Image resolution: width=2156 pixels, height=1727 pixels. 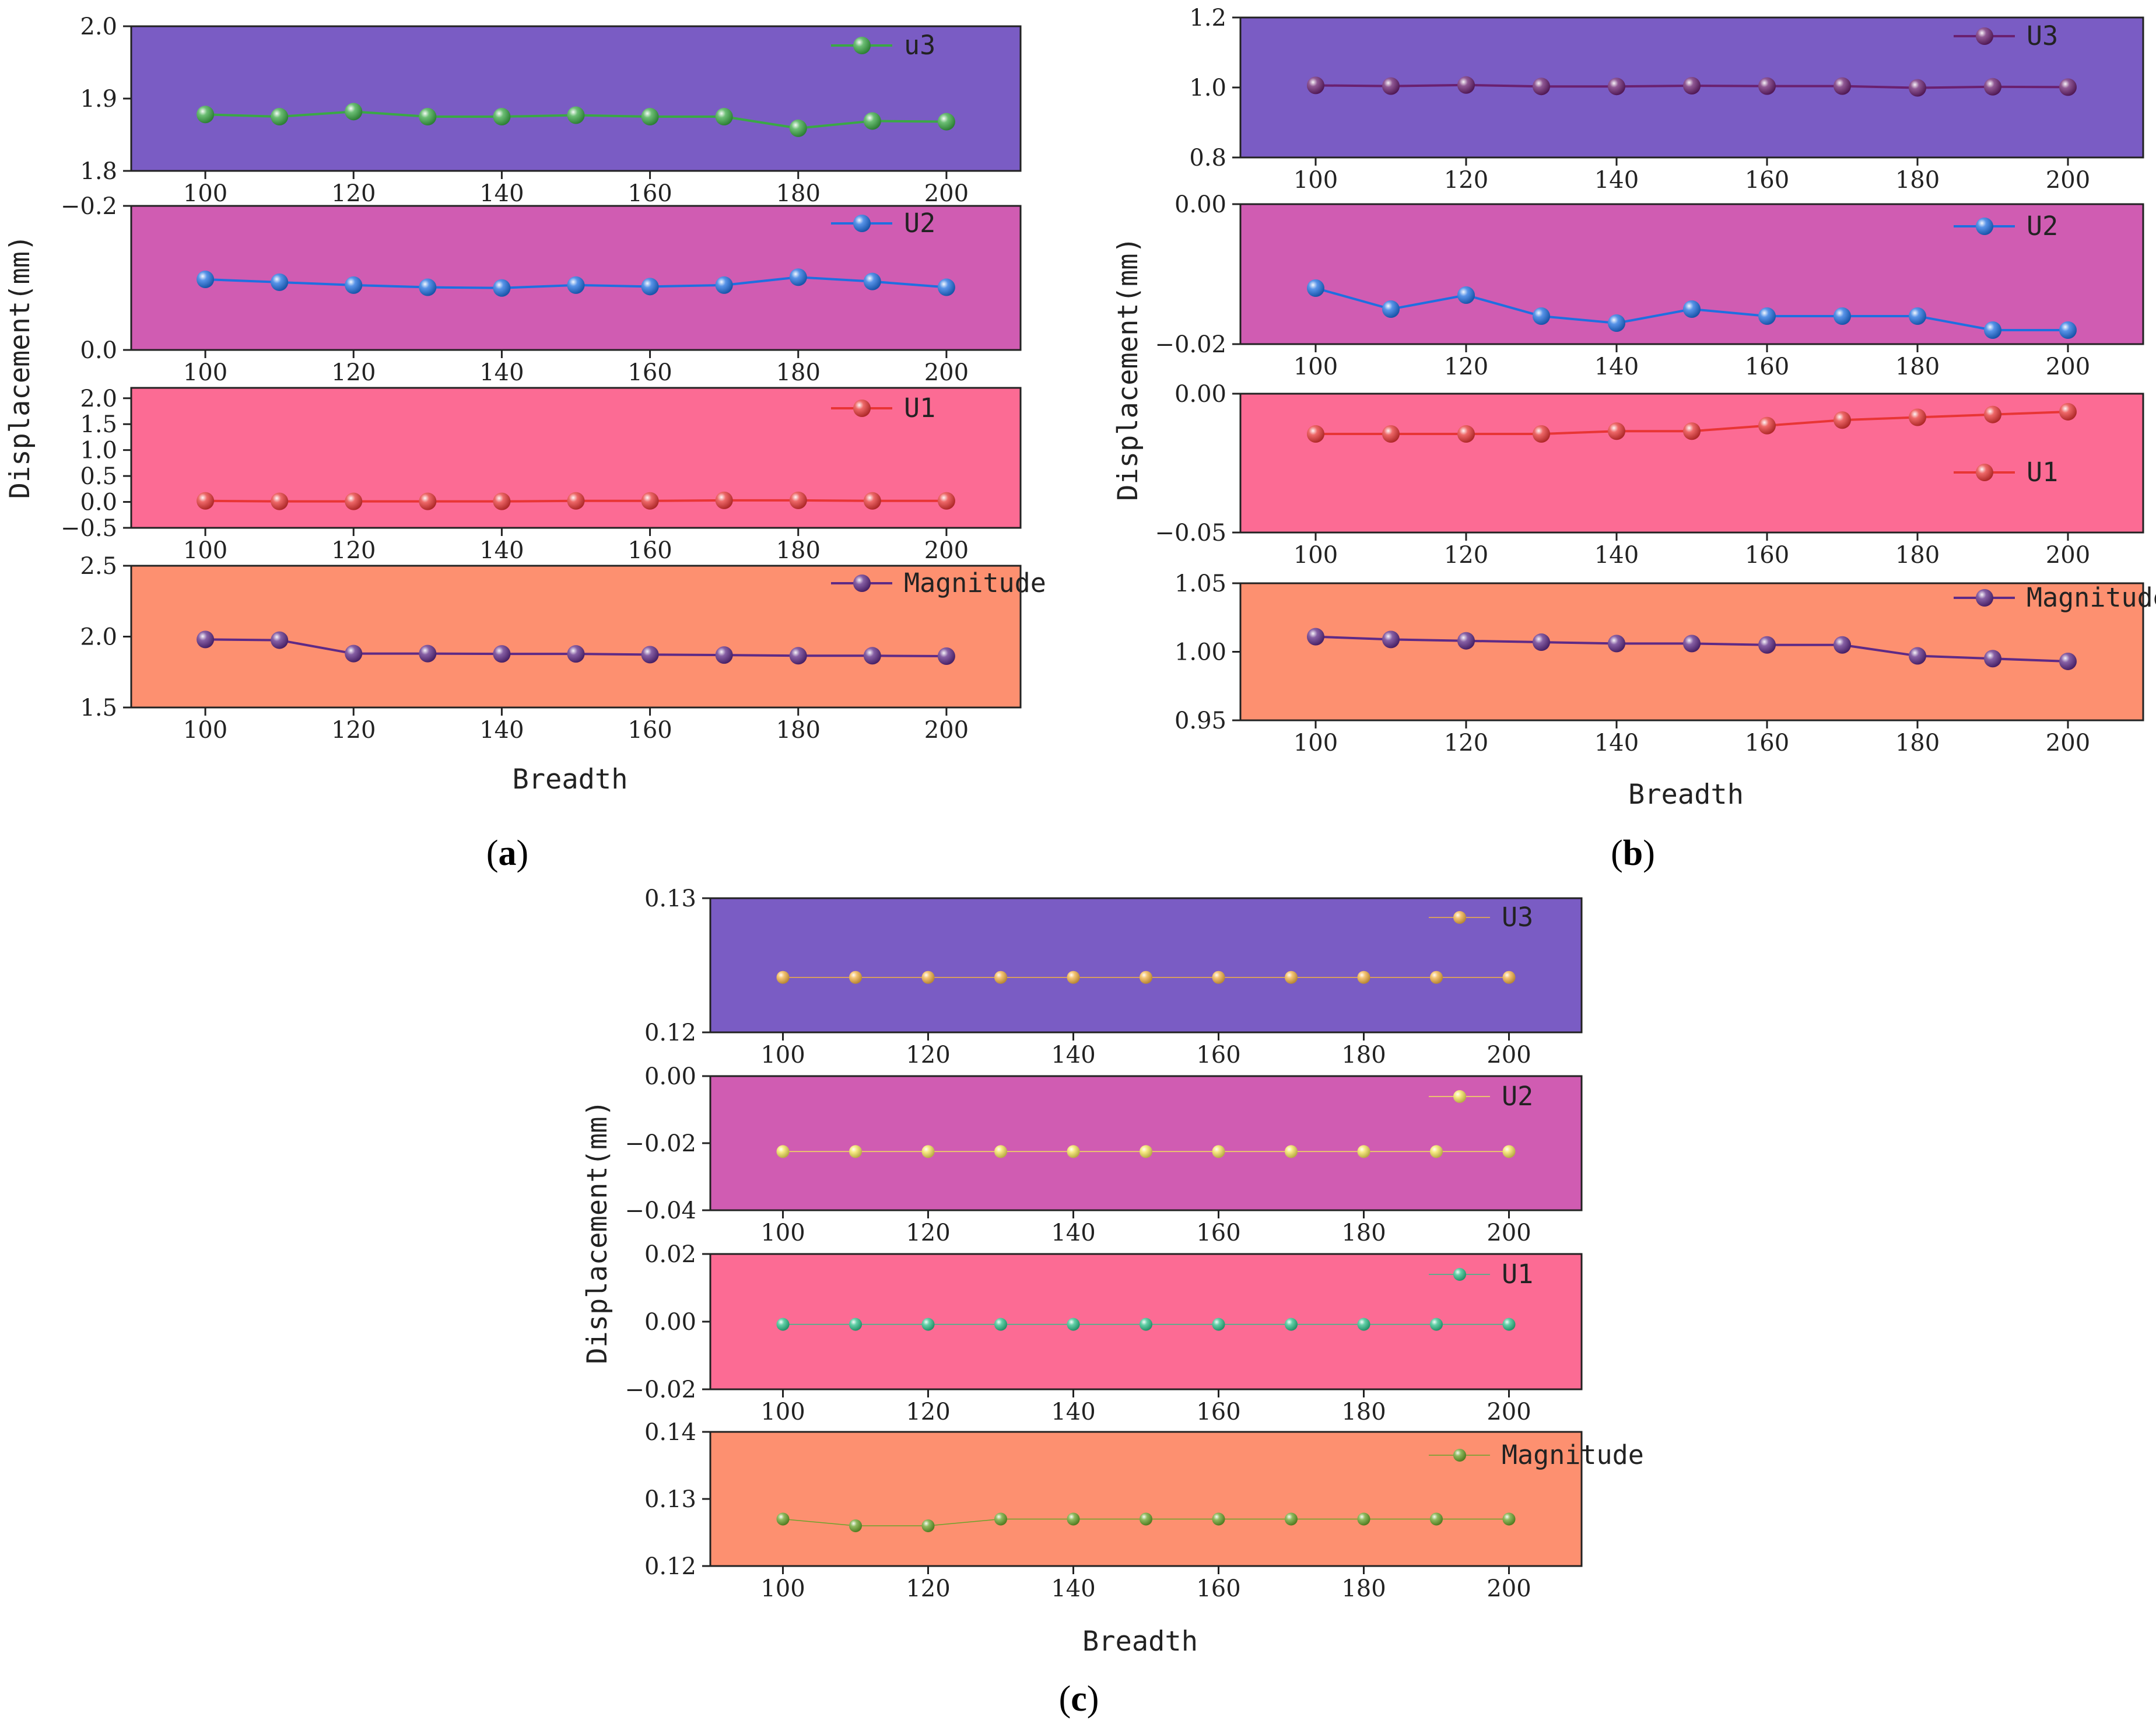 What do you see at coordinates (598, 1232) in the screenshot?
I see `y-axis-title: Displacement(mm)` at bounding box center [598, 1232].